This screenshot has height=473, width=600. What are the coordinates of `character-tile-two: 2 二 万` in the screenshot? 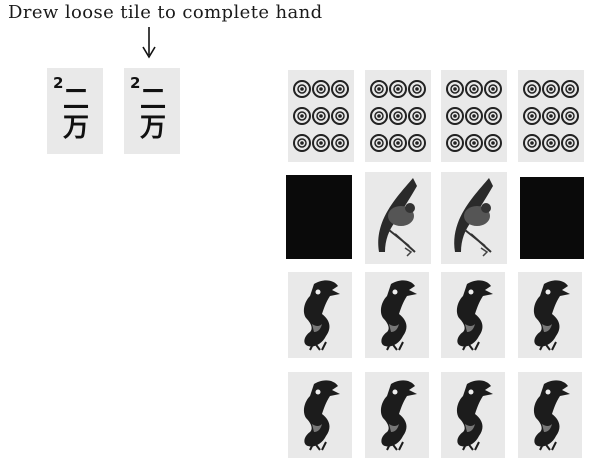 It's located at (75, 111).